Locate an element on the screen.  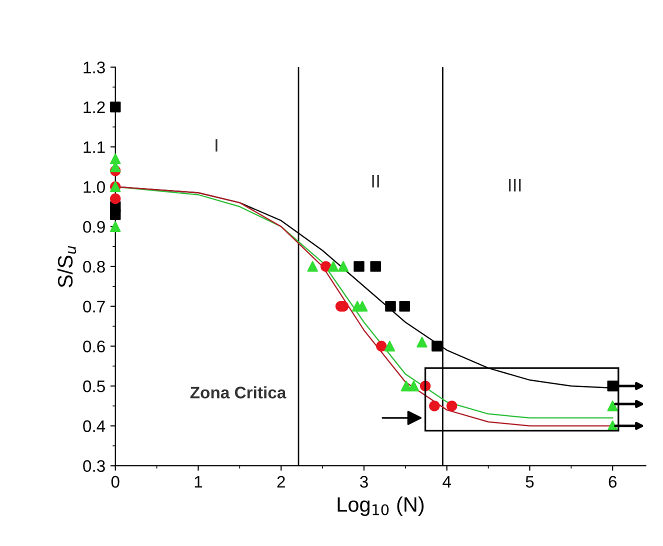
y-tick-label: 0.3 is located at coordinates (94, 466).